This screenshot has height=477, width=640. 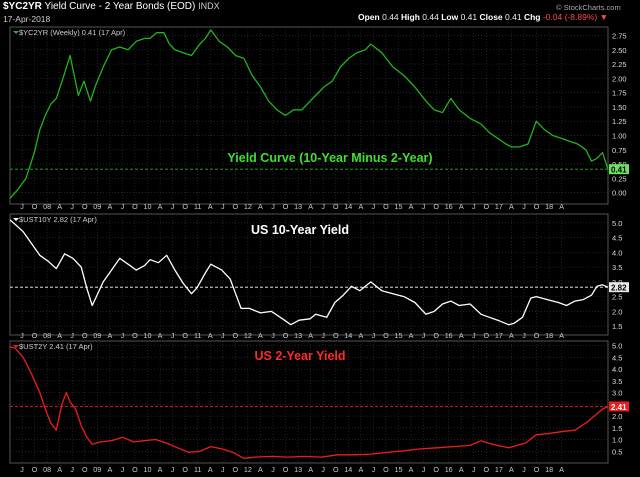 What do you see at coordinates (16, 32) in the screenshot?
I see `legend-marker-icon` at bounding box center [16, 32].